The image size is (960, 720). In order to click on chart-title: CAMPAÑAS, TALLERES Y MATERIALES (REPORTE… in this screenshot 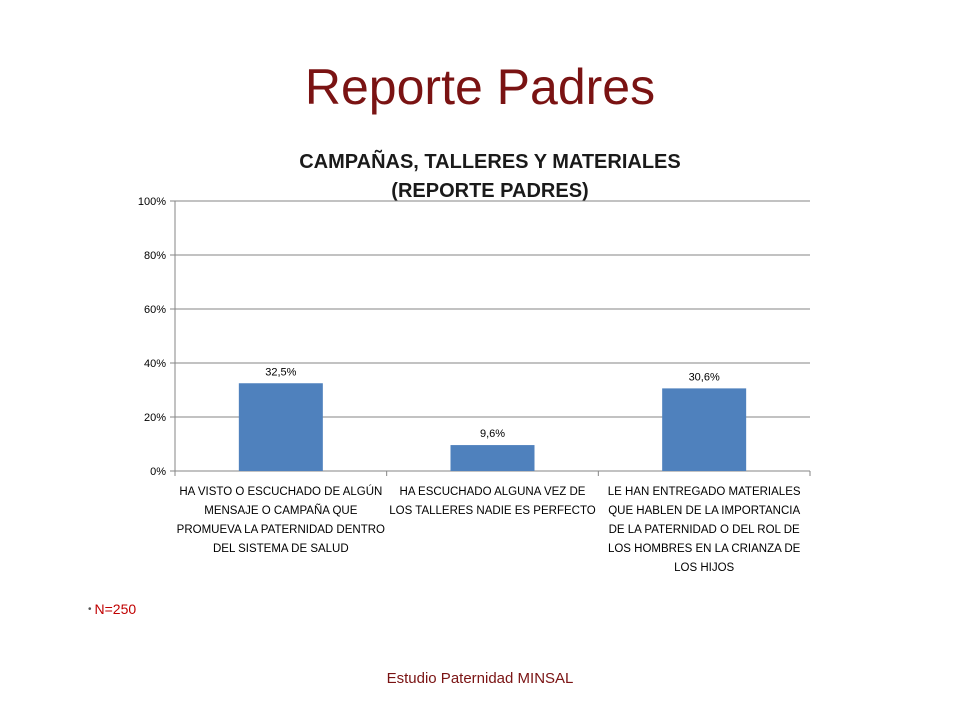, I will do `click(490, 177)`.